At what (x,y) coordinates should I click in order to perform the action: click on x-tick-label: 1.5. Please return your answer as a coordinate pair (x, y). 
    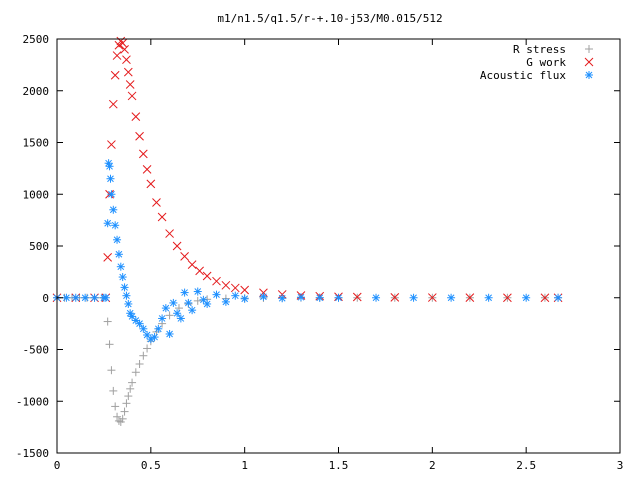
    Looking at the image, I should click on (339, 465).